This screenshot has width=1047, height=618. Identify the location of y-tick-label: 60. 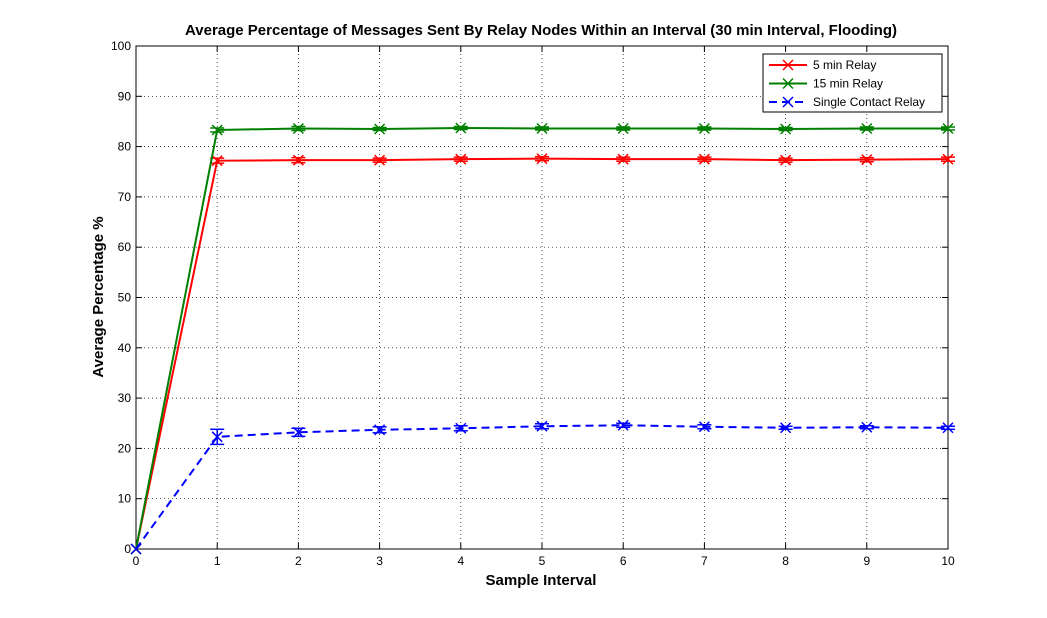
(125, 247).